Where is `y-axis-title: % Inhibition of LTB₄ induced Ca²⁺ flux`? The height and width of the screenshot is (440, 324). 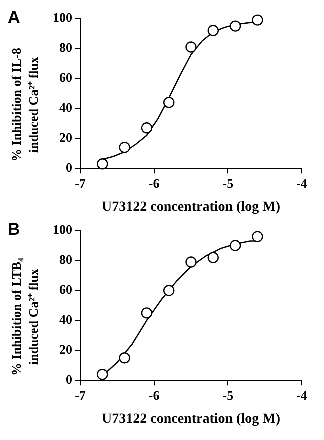 y-axis-title: % Inhibition of LTB₄ induced Ca²⁺ flux is located at coordinates (25, 317).